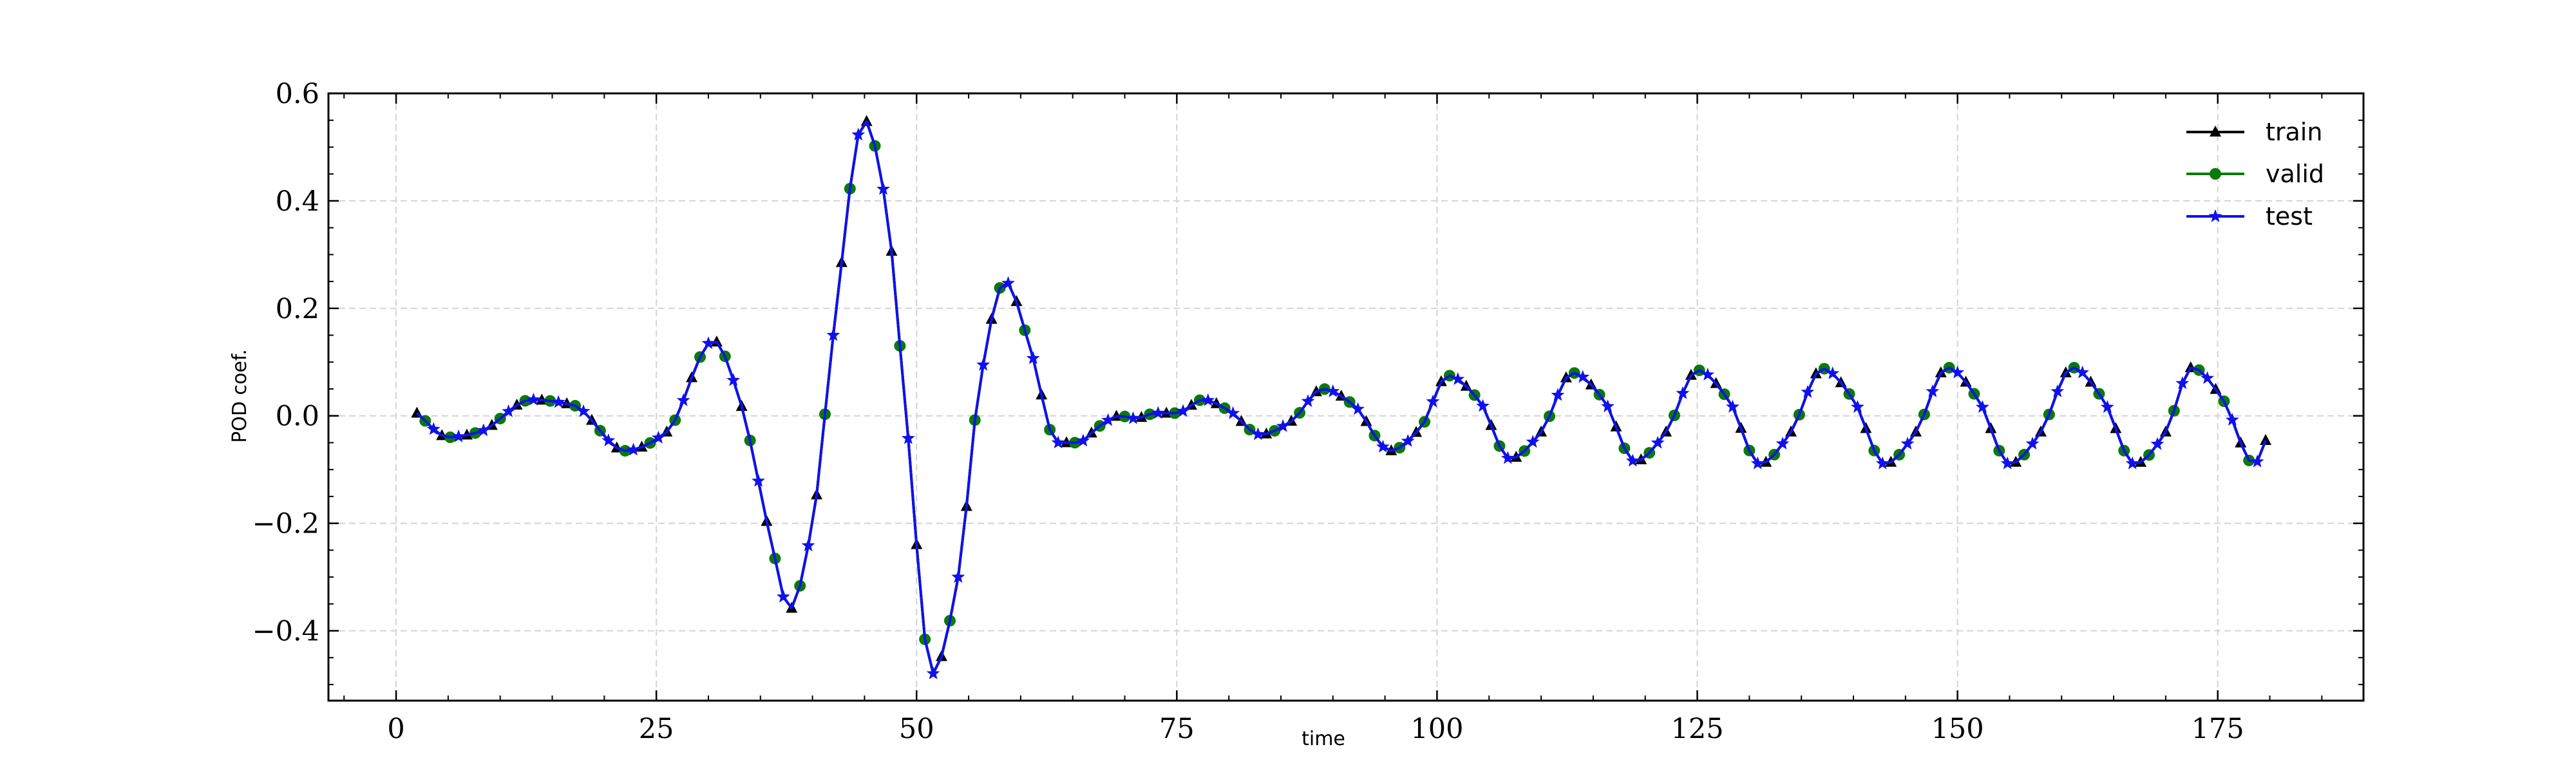 This screenshot has height=776, width=2576. Describe the element at coordinates (1436, 729) in the screenshot. I see `x-tick-label: 100` at that location.